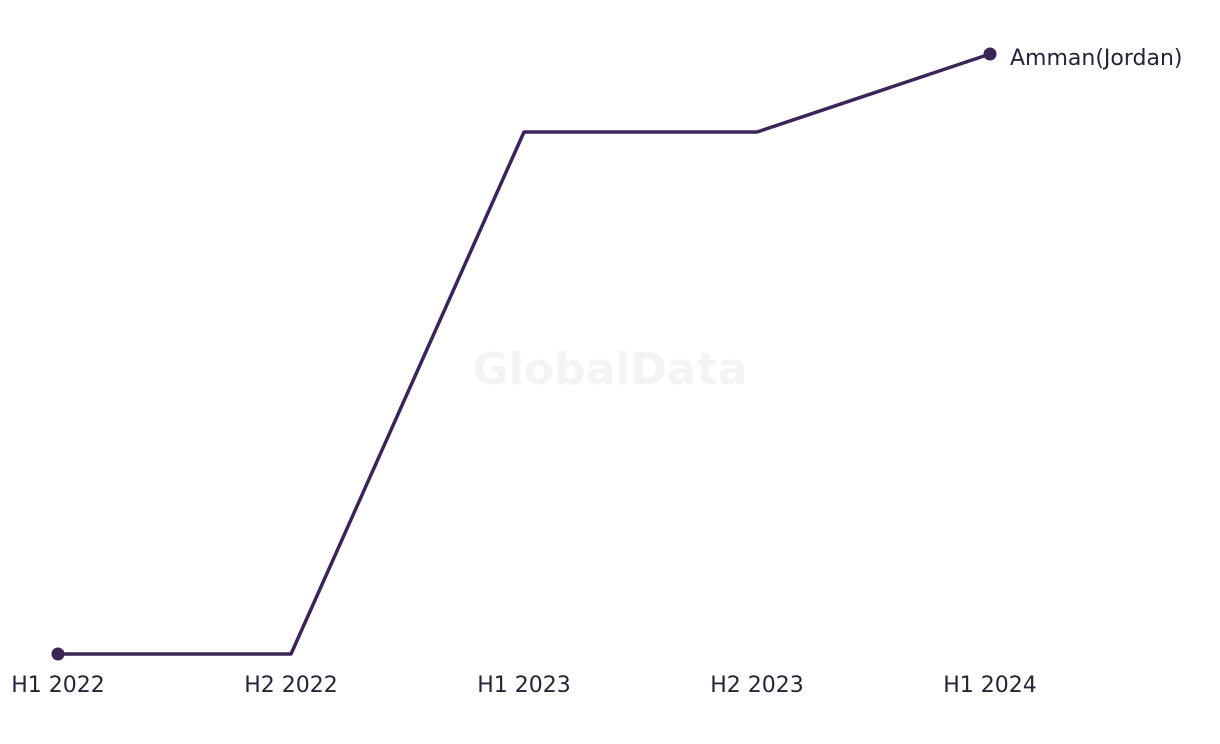  Describe the element at coordinates (1096, 58) in the screenshot. I see `series-label: Amman(Jordan)` at that location.